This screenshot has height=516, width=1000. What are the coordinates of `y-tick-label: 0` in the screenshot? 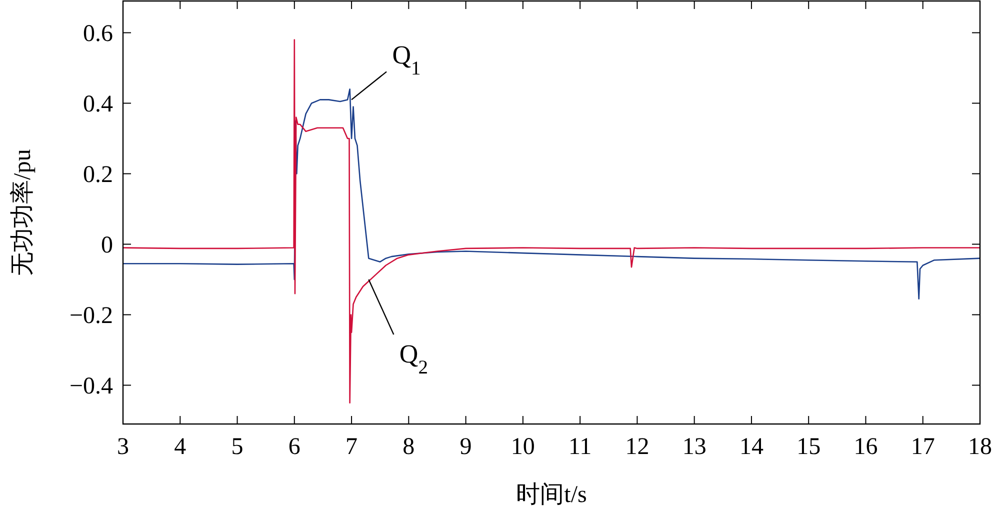 It's located at (107, 245).